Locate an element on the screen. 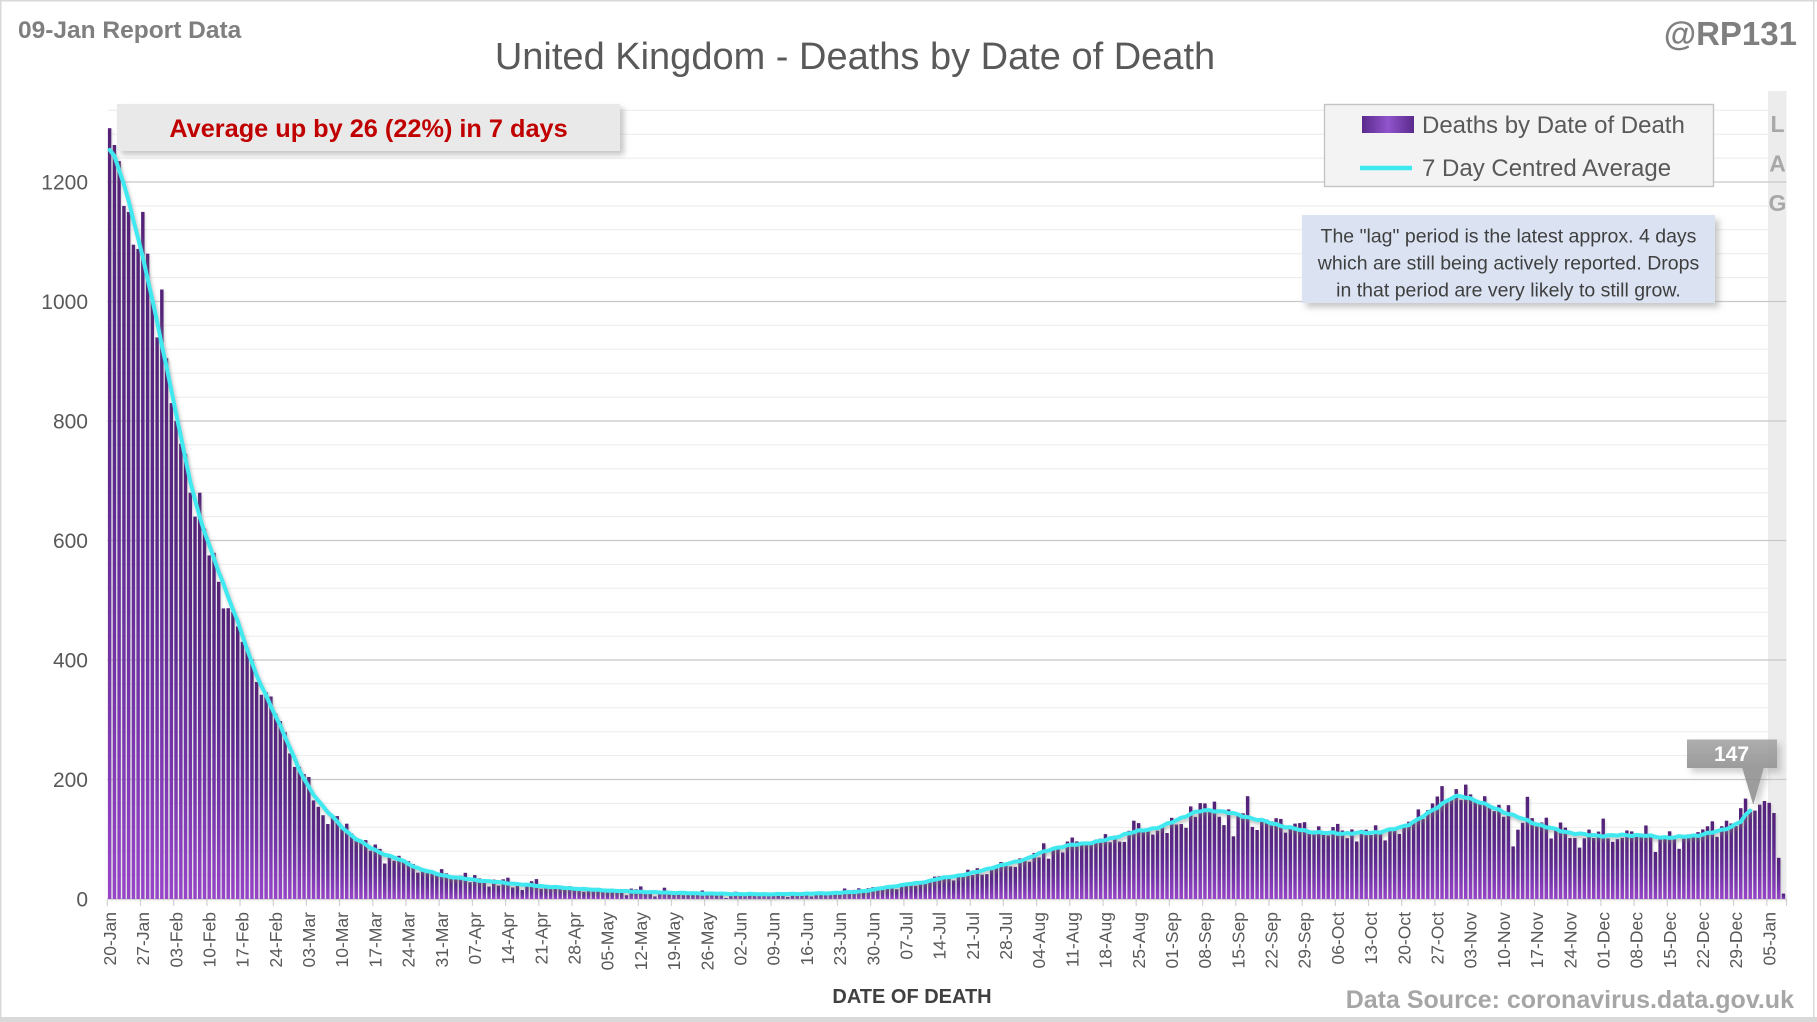 The width and height of the screenshot is (1817, 1022). svg-text: 03-Mar is located at coordinates (309, 940).